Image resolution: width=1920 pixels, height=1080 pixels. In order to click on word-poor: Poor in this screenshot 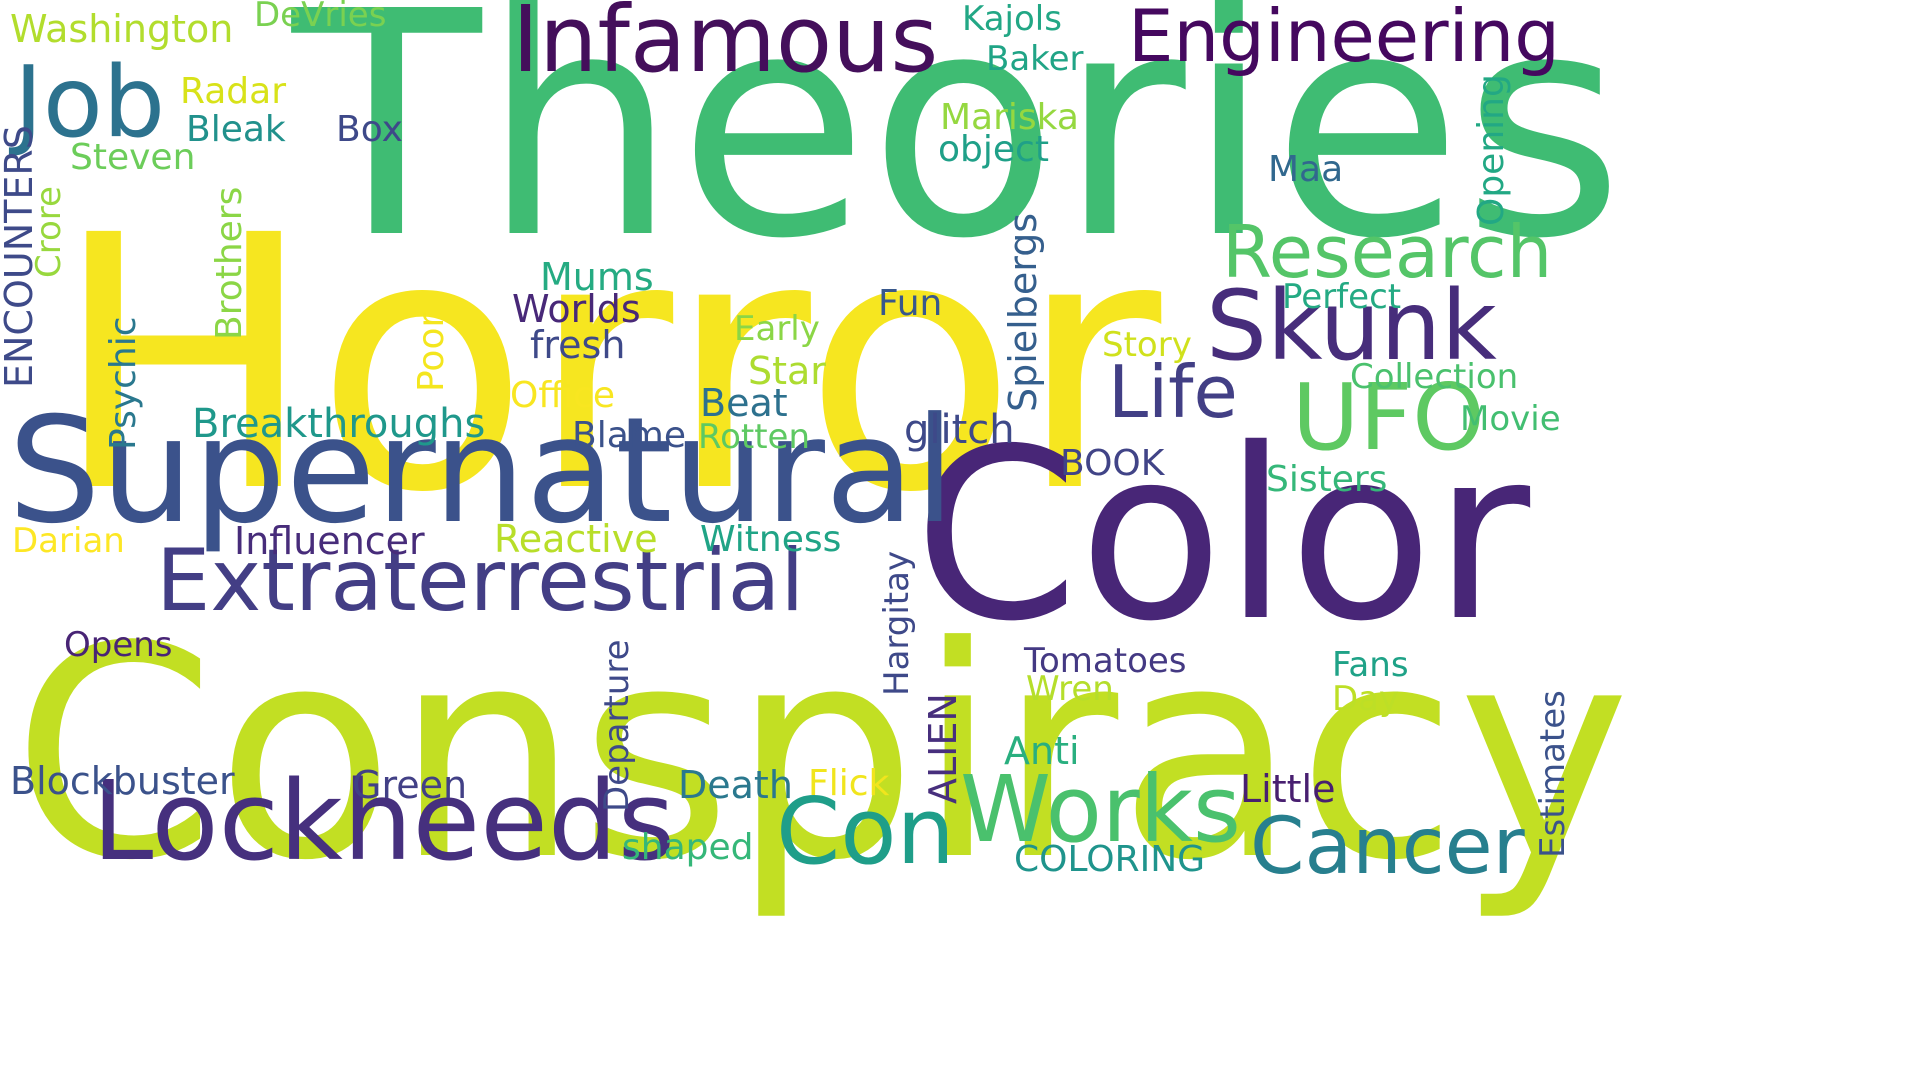, I will do `click(431, 352)`.